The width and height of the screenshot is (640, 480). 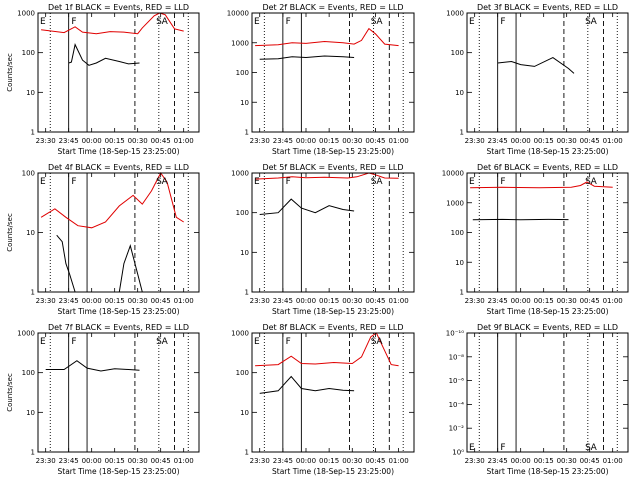 What do you see at coordinates (547, 327) in the screenshot?
I see `chart-title: Det 9f BLACK = Events, RED = LLD` at bounding box center [547, 327].